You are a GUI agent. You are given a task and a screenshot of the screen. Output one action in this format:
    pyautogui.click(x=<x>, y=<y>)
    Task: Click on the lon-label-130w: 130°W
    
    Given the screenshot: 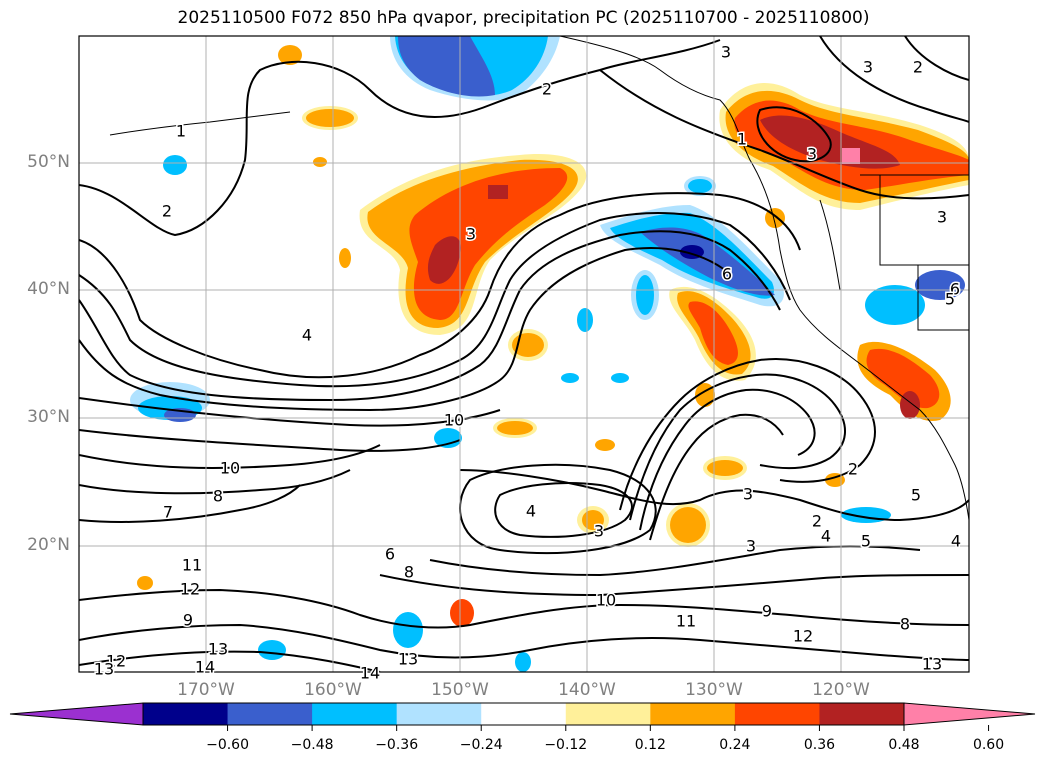 What is the action you would take?
    pyautogui.click(x=714, y=690)
    